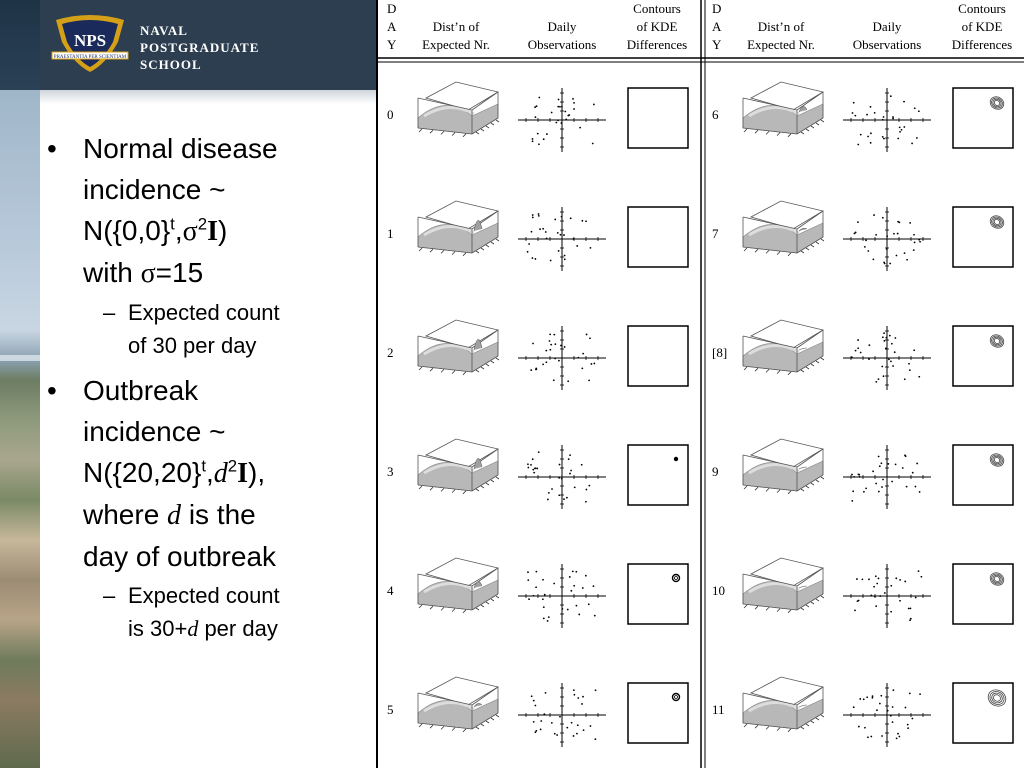 The height and width of the screenshot is (768, 1024). Describe the element at coordinates (982, 44) in the screenshot. I see `col-header-contours: Differences` at that location.